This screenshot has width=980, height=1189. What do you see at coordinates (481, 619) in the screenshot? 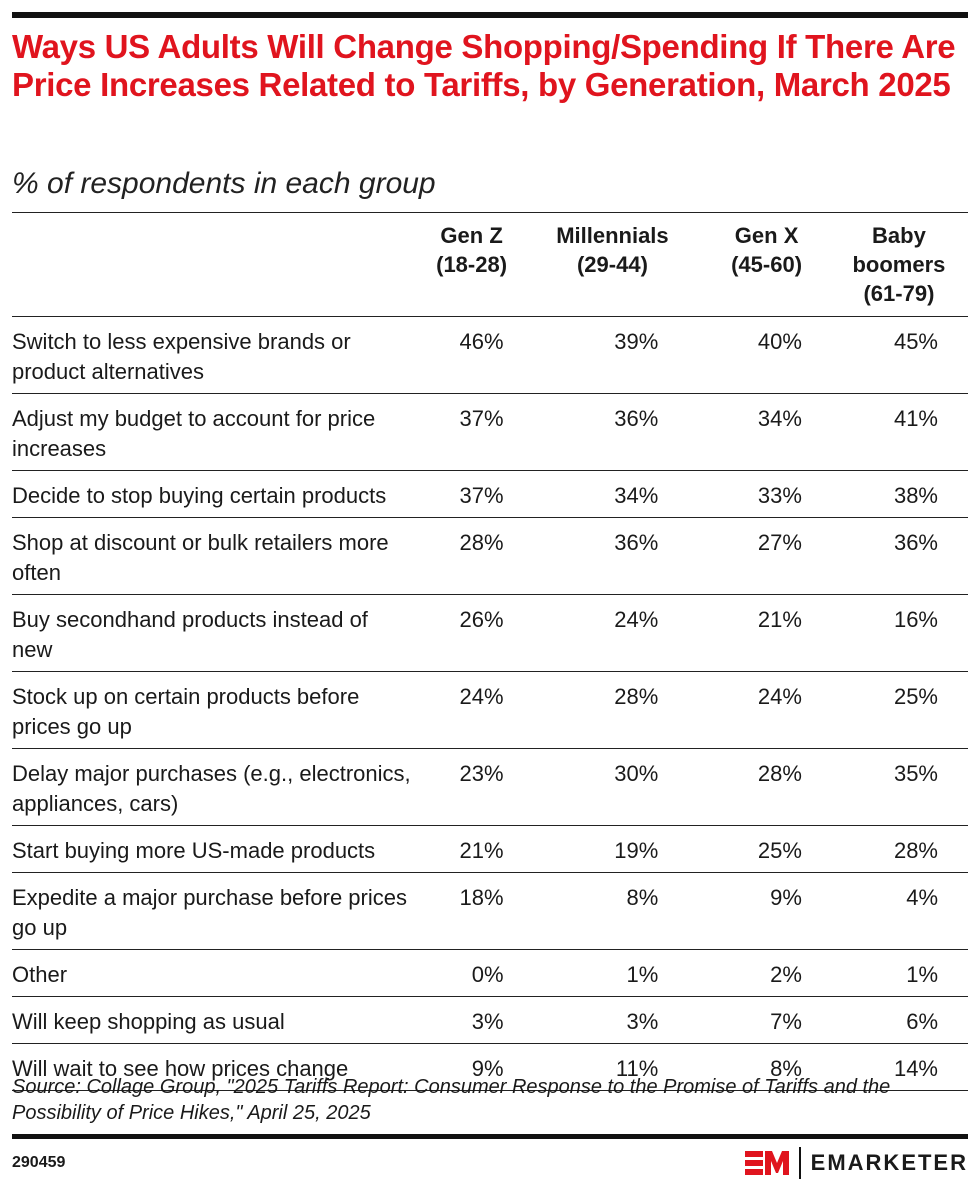
I see `value-cell: 26%` at bounding box center [481, 619].